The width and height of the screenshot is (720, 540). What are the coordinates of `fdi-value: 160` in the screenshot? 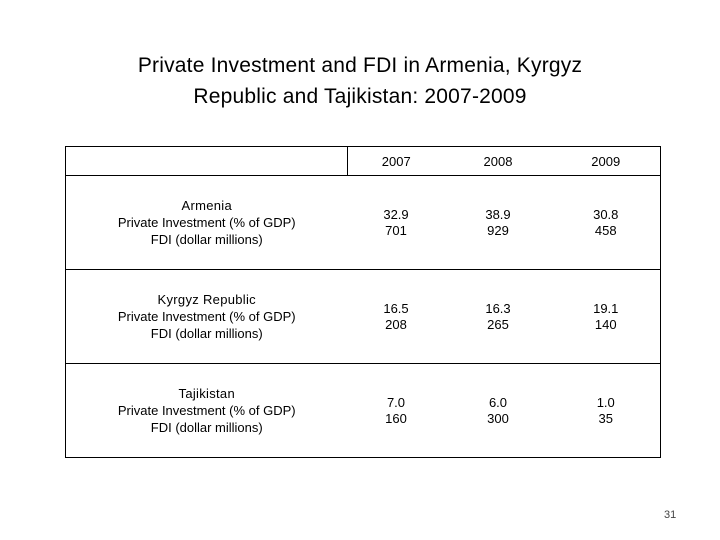 It's located at (396, 418).